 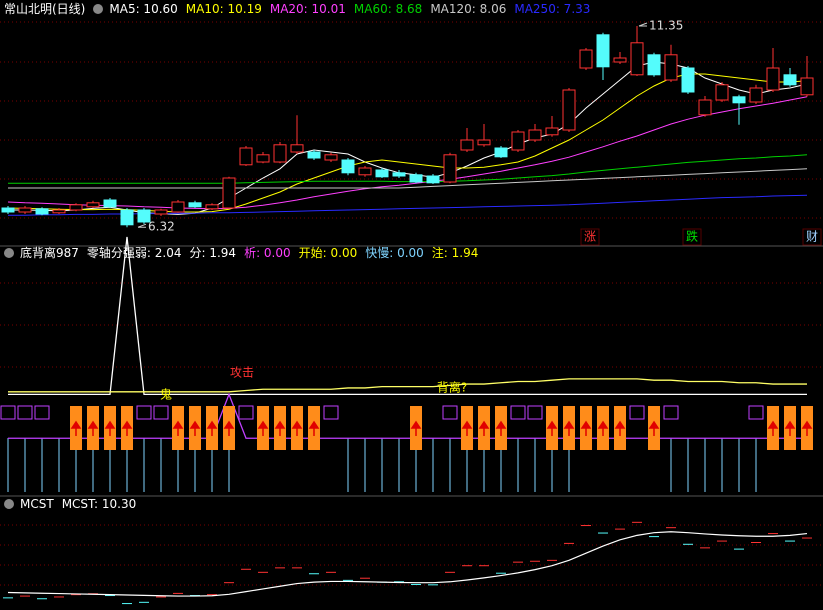 I want to click on indicator-title: 底背离987, so click(x=49, y=253).